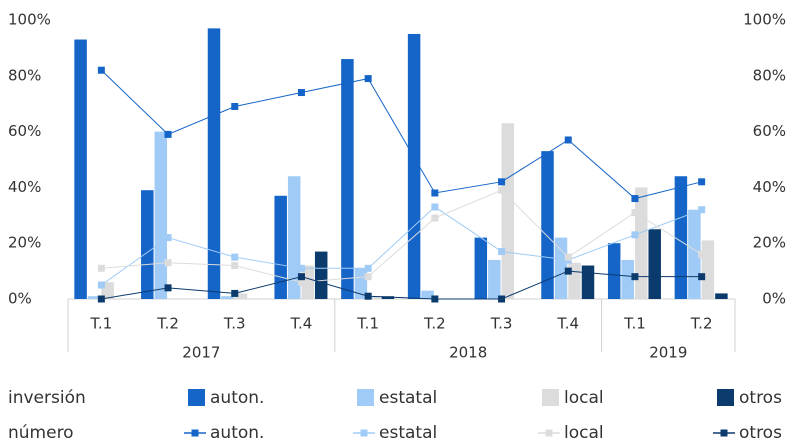 This screenshot has width=793, height=444. Describe the element at coordinates (201, 353) in the screenshot. I see `group-label: 2017` at that location.